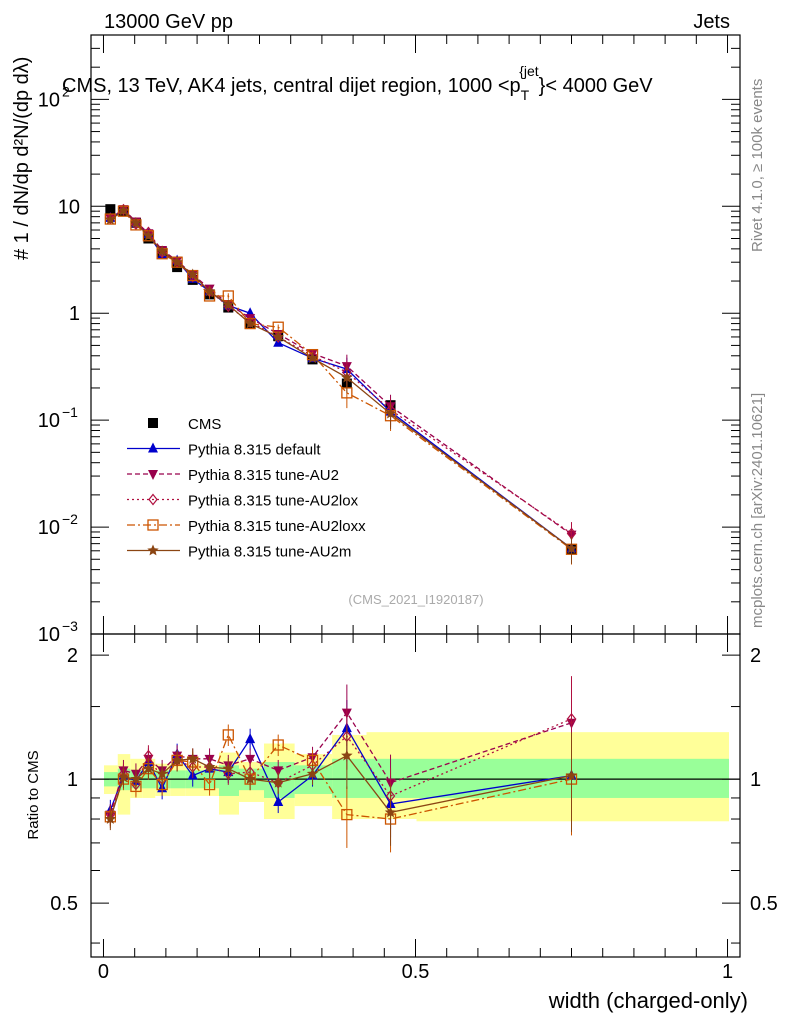  I want to click on y-tick-label-exponent: −2, so click(70, 519).